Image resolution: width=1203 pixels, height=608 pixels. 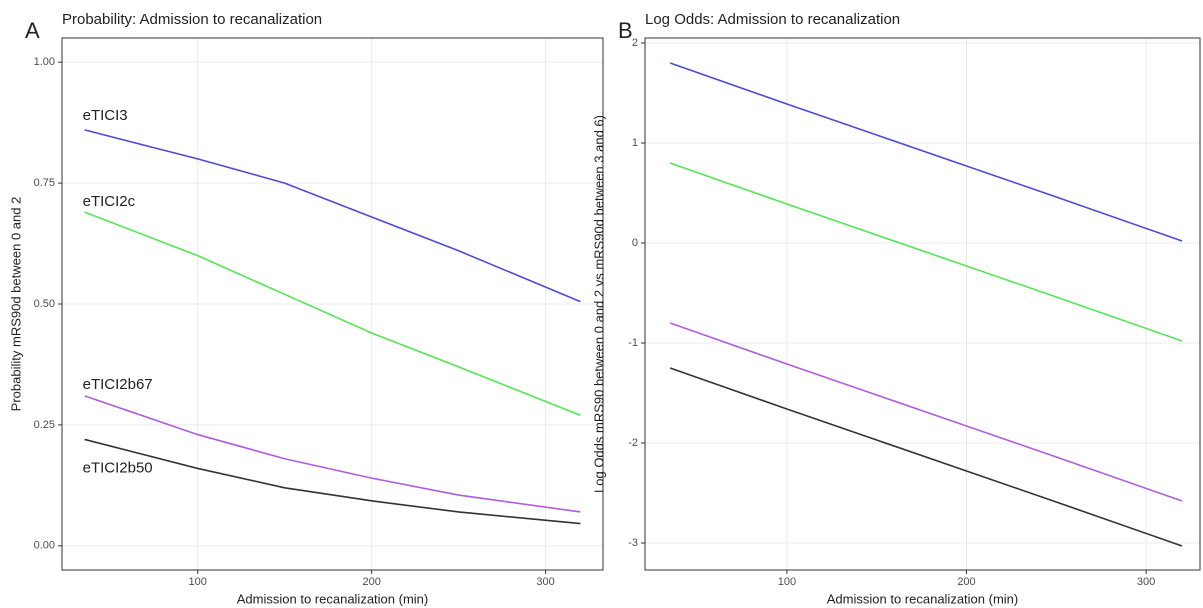 I want to click on series-label: eTICI2b67, so click(x=118, y=384).